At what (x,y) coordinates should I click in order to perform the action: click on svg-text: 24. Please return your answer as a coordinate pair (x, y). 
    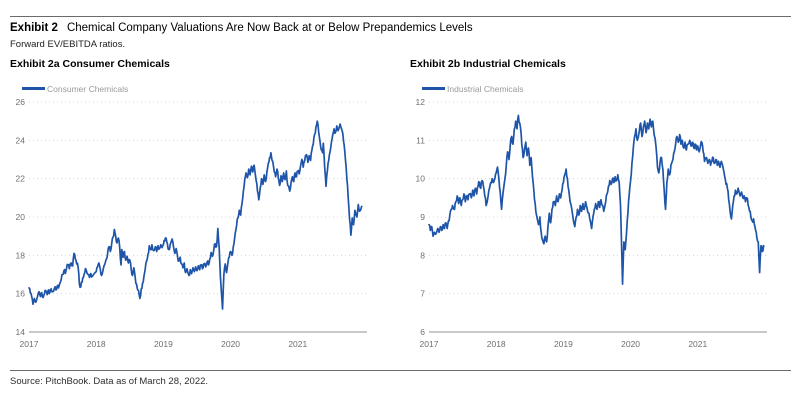
    Looking at the image, I should click on (21, 140).